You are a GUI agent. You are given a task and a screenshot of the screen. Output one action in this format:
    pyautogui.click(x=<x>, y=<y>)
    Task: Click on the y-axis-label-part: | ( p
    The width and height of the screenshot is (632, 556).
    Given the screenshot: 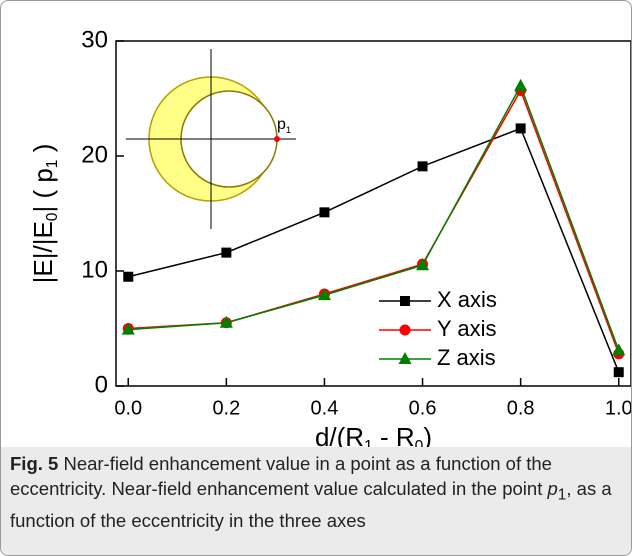 What is the action you would take?
    pyautogui.click(x=43, y=190)
    